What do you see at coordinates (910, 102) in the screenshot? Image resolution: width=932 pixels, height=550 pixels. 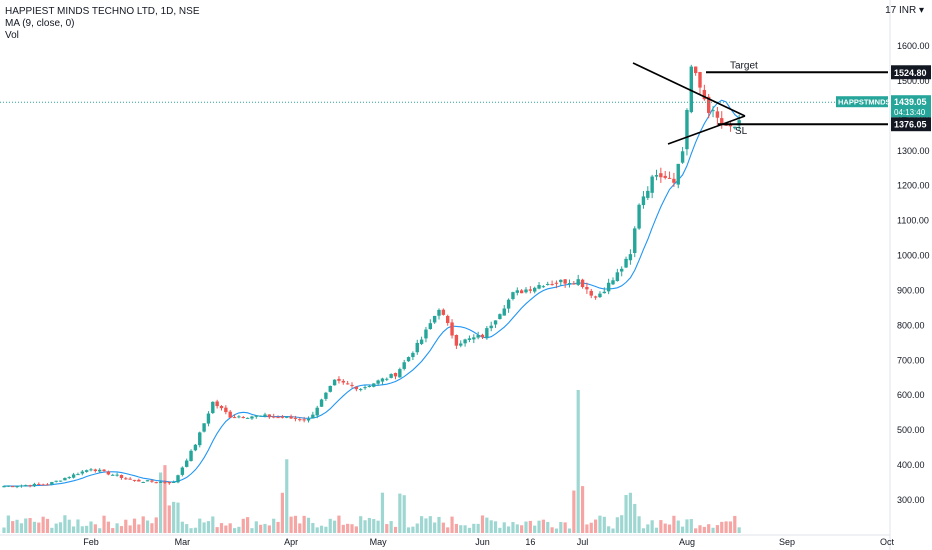 I see `current-price-text: 1439.05` at bounding box center [910, 102].